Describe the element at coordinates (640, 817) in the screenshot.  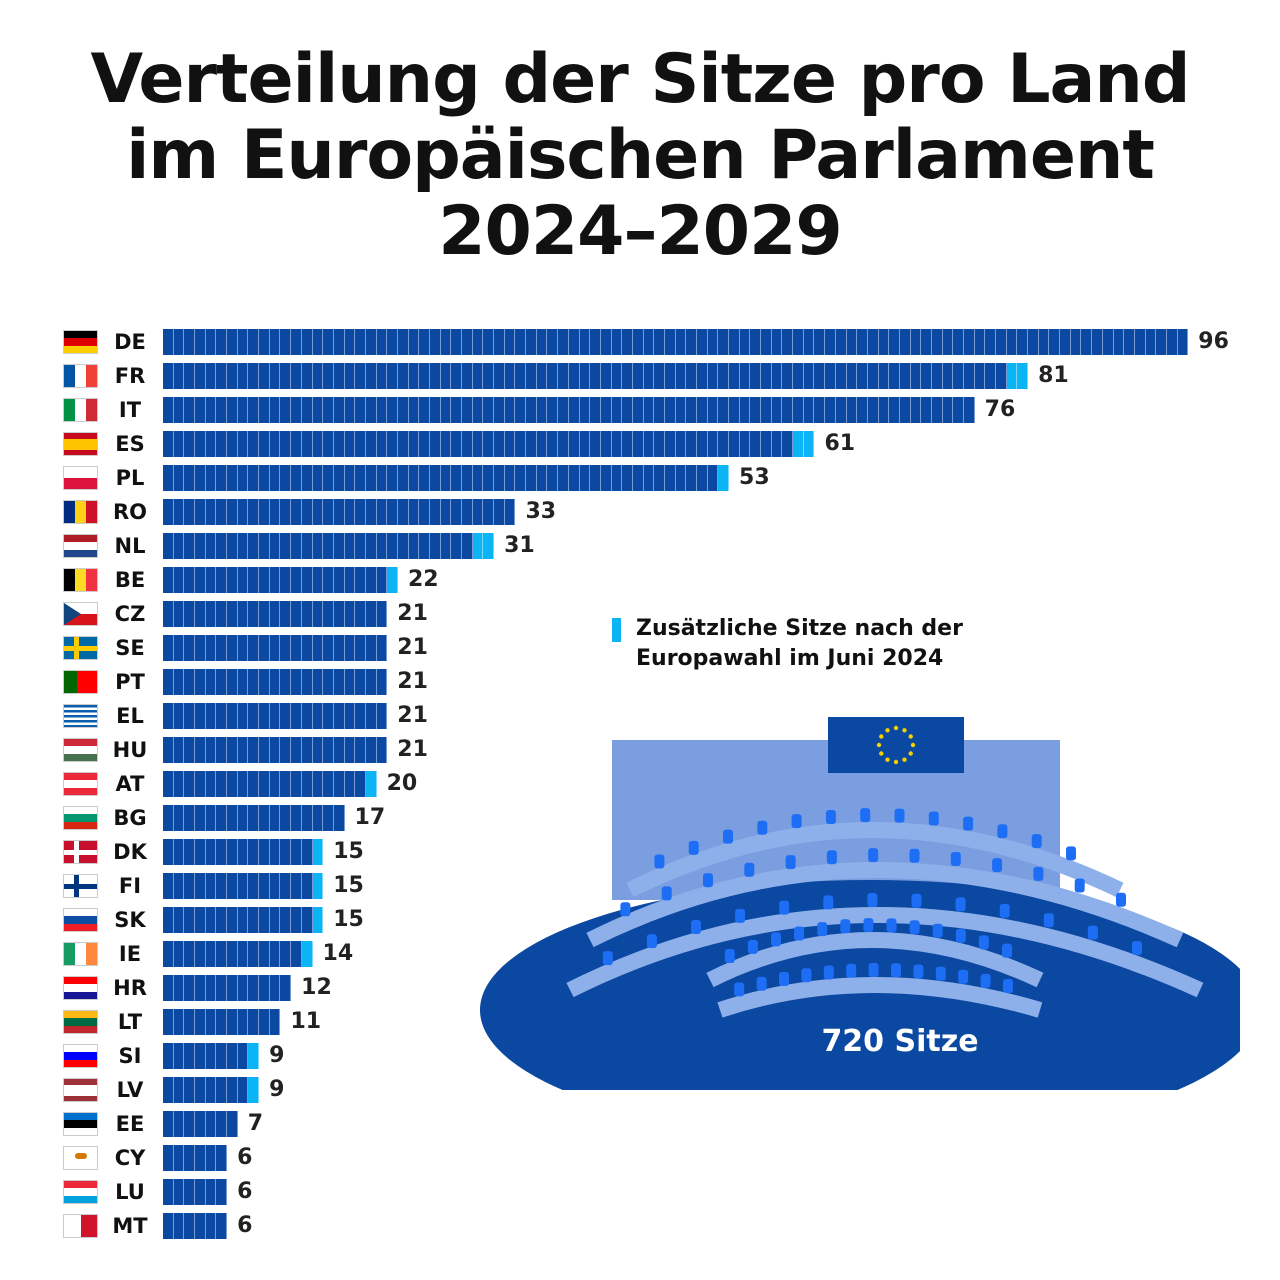
I see `country-row-bg: BG 17` at that location.